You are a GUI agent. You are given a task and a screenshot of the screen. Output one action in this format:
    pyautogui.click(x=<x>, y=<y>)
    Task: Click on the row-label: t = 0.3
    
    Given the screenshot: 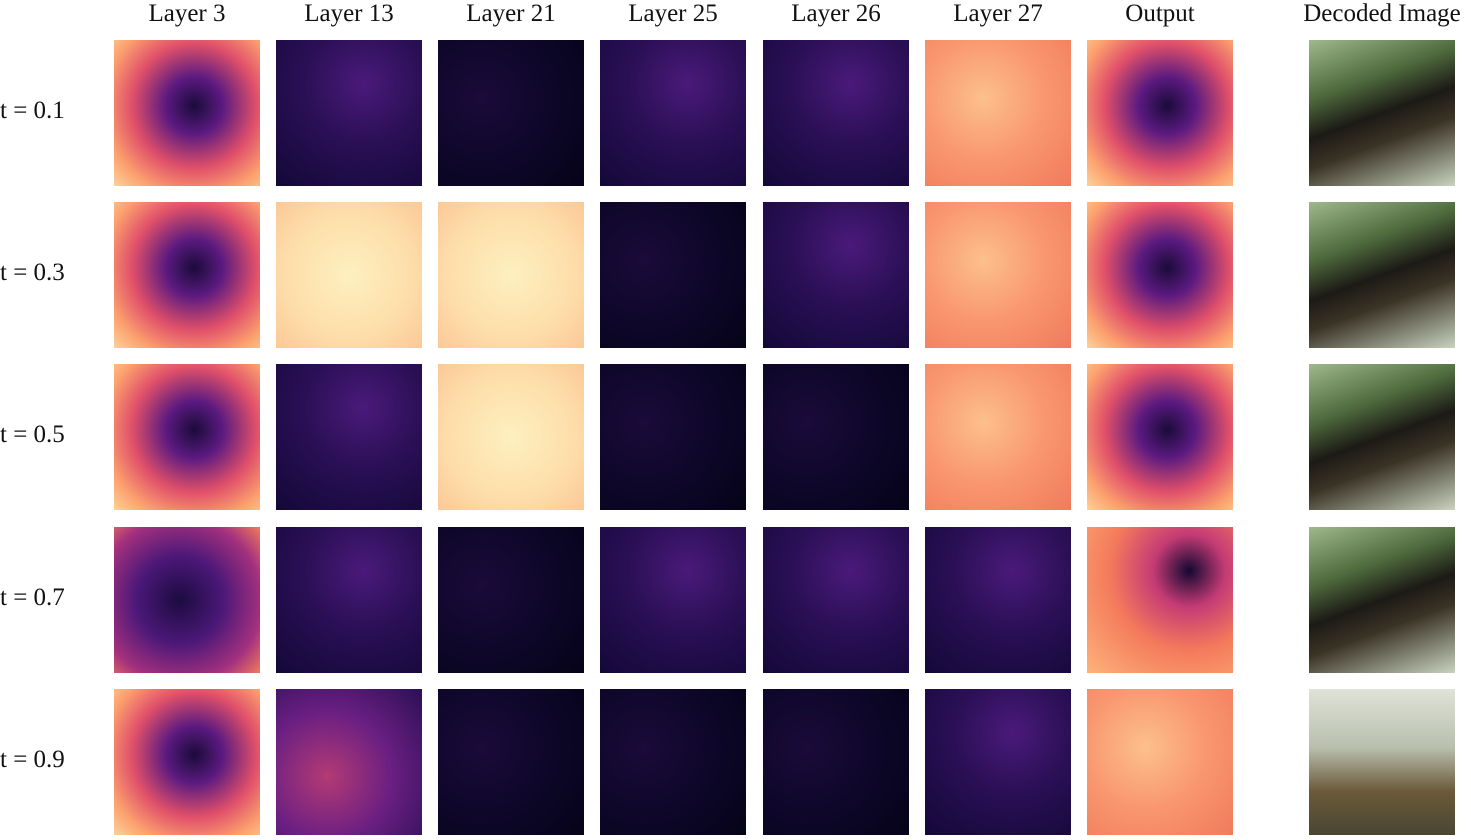 What is the action you would take?
    pyautogui.click(x=32, y=272)
    